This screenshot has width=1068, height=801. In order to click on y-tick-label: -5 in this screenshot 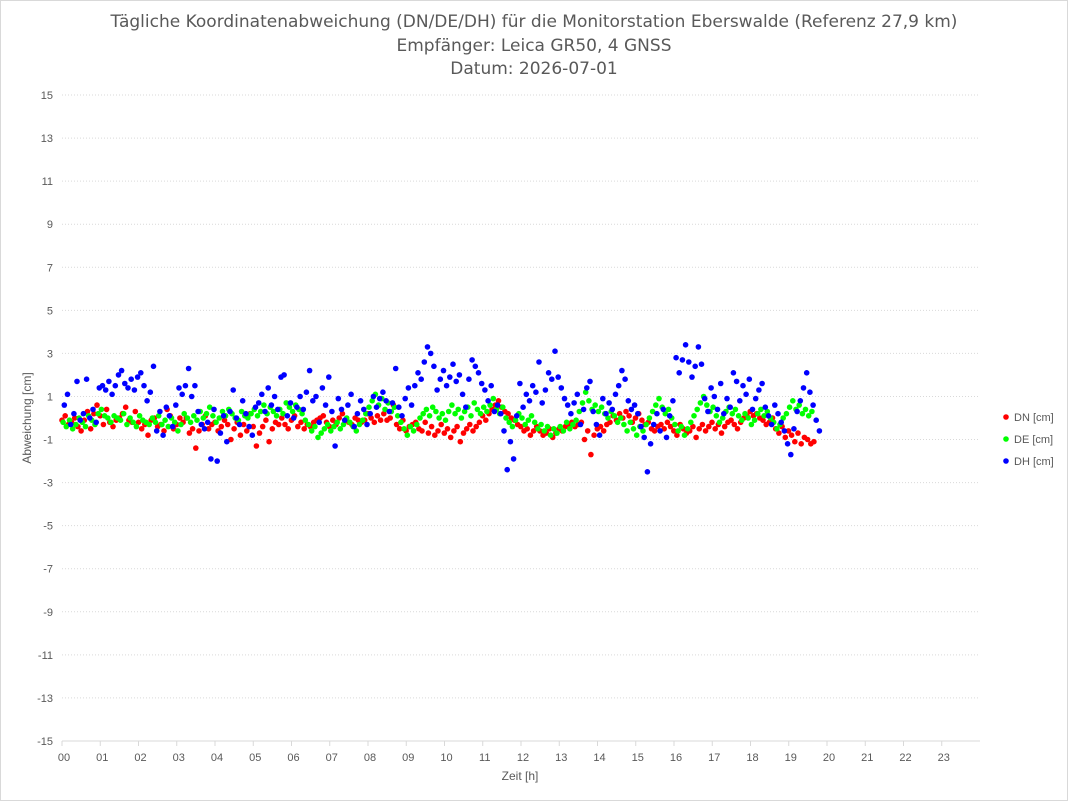, I will do `click(48, 527)`.